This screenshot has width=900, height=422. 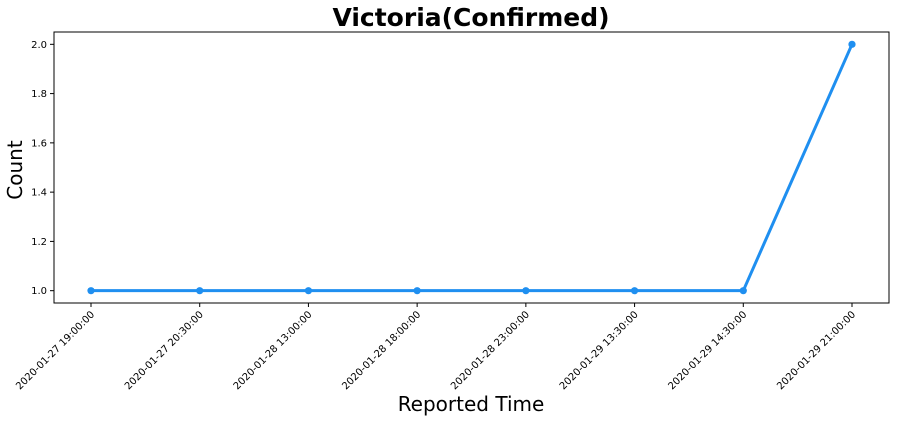 What do you see at coordinates (39, 242) in the screenshot?
I see `y-tick-label: 1.2` at bounding box center [39, 242].